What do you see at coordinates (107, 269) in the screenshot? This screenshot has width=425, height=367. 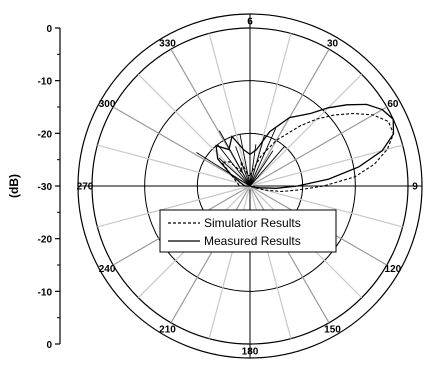 I see `angle-label-240: 240` at bounding box center [107, 269].